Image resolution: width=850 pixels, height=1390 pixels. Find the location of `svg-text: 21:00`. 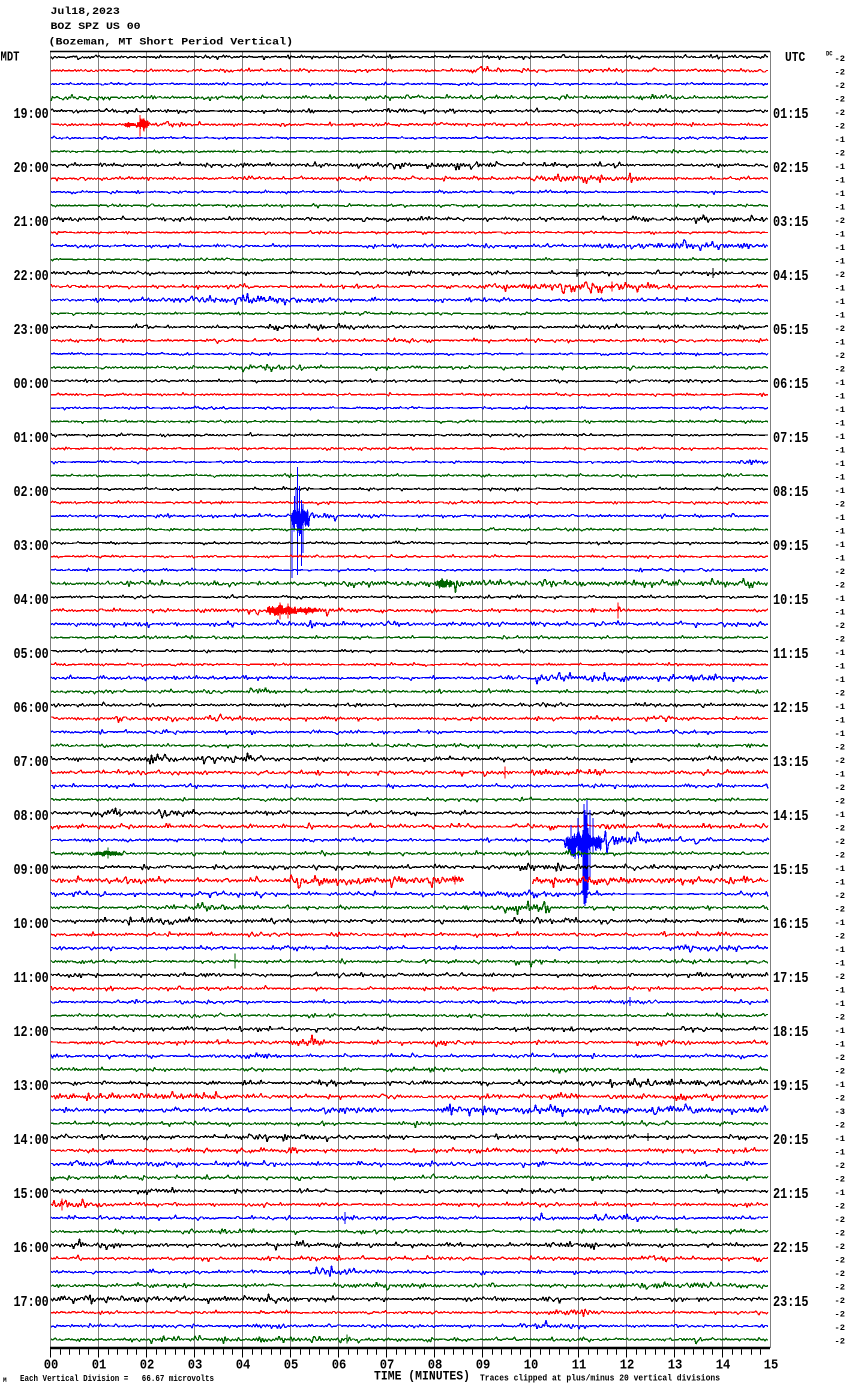

svg-text: 21:00 is located at coordinates (31, 223).